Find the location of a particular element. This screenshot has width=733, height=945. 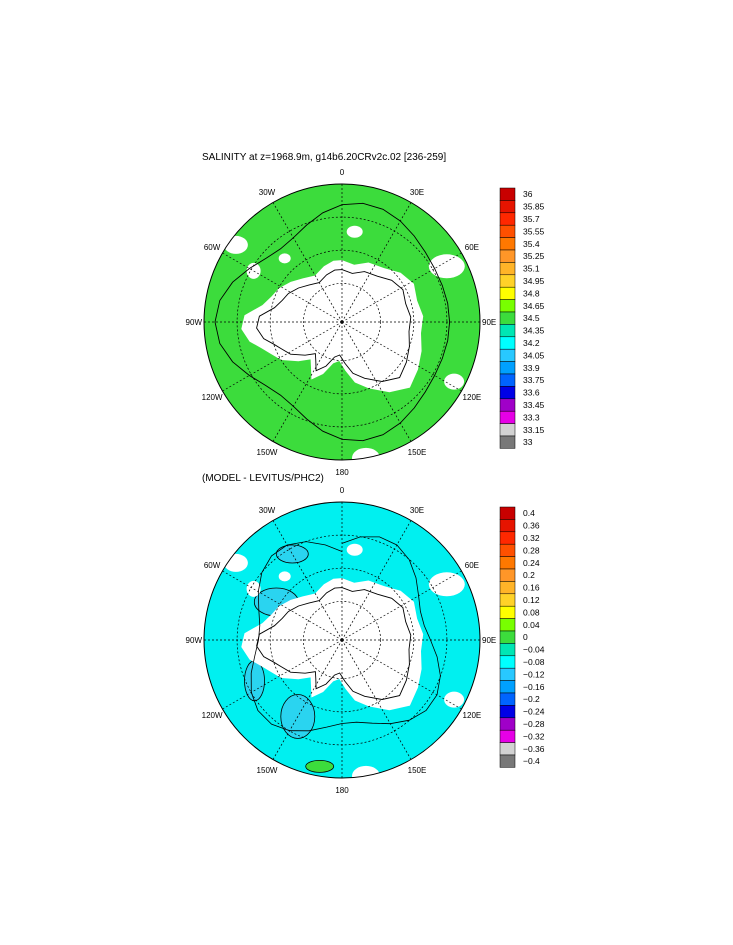

colorbar-label: 0.24 is located at coordinates (531, 563).